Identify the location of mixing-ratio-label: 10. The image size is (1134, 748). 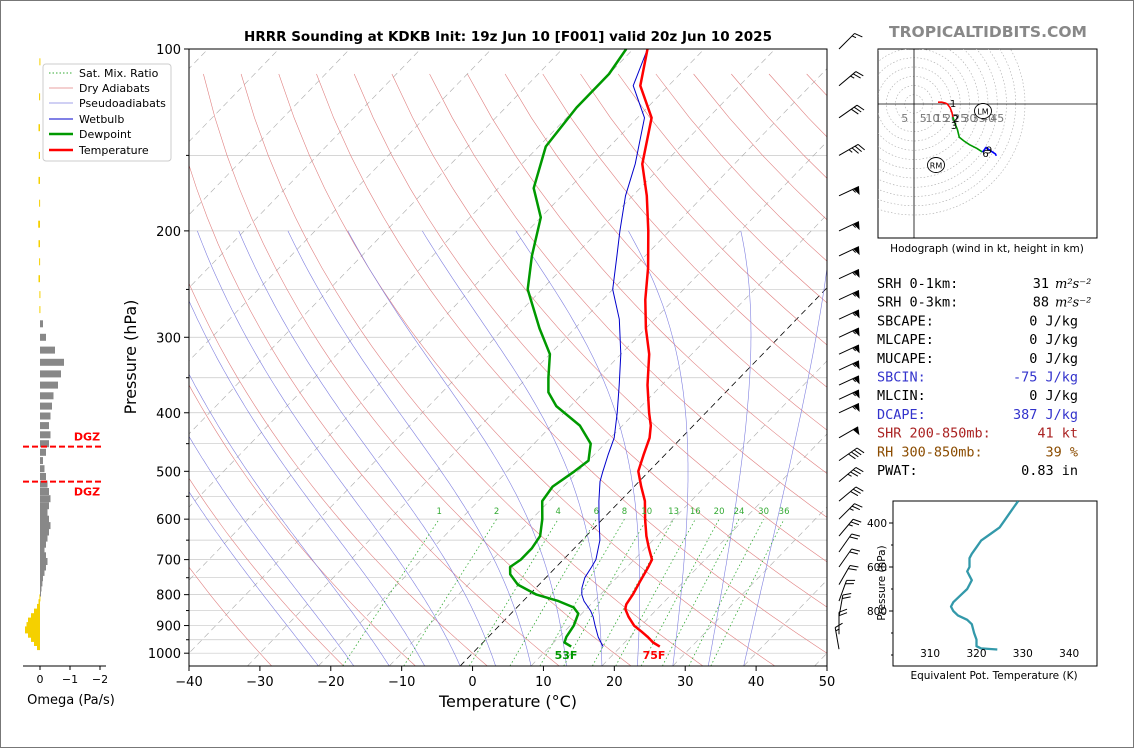
(646, 512).